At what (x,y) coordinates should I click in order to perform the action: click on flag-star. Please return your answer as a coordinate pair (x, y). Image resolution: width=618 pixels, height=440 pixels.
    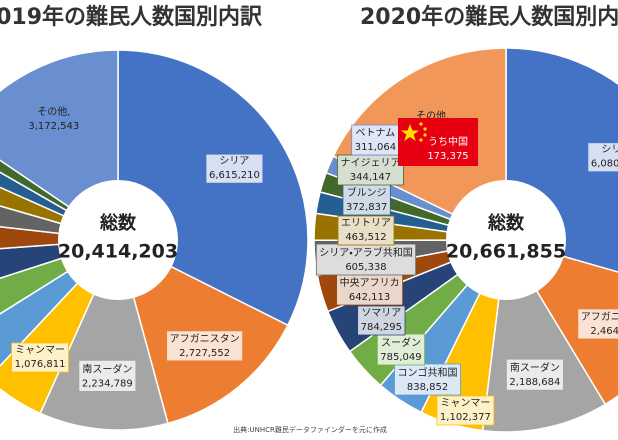
    Looking at the image, I should click on (410, 132).